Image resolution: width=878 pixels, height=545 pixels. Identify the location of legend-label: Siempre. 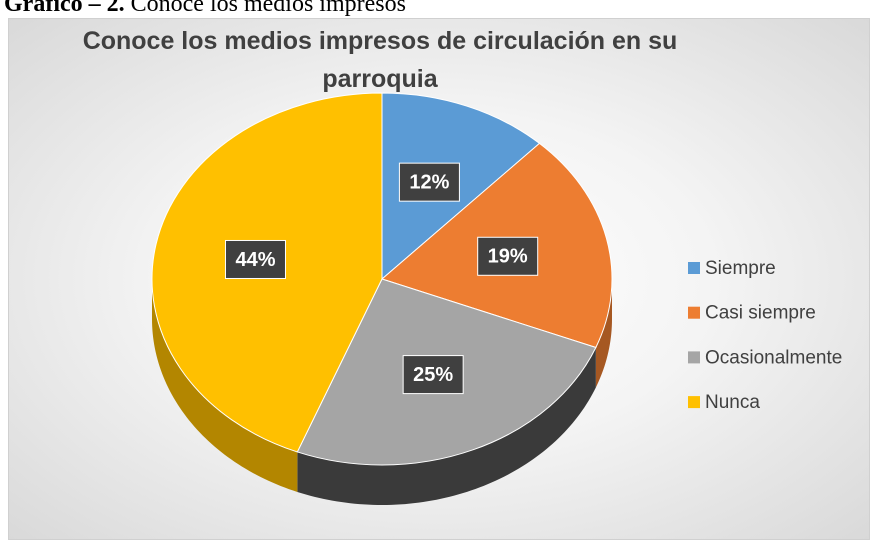
(740, 268).